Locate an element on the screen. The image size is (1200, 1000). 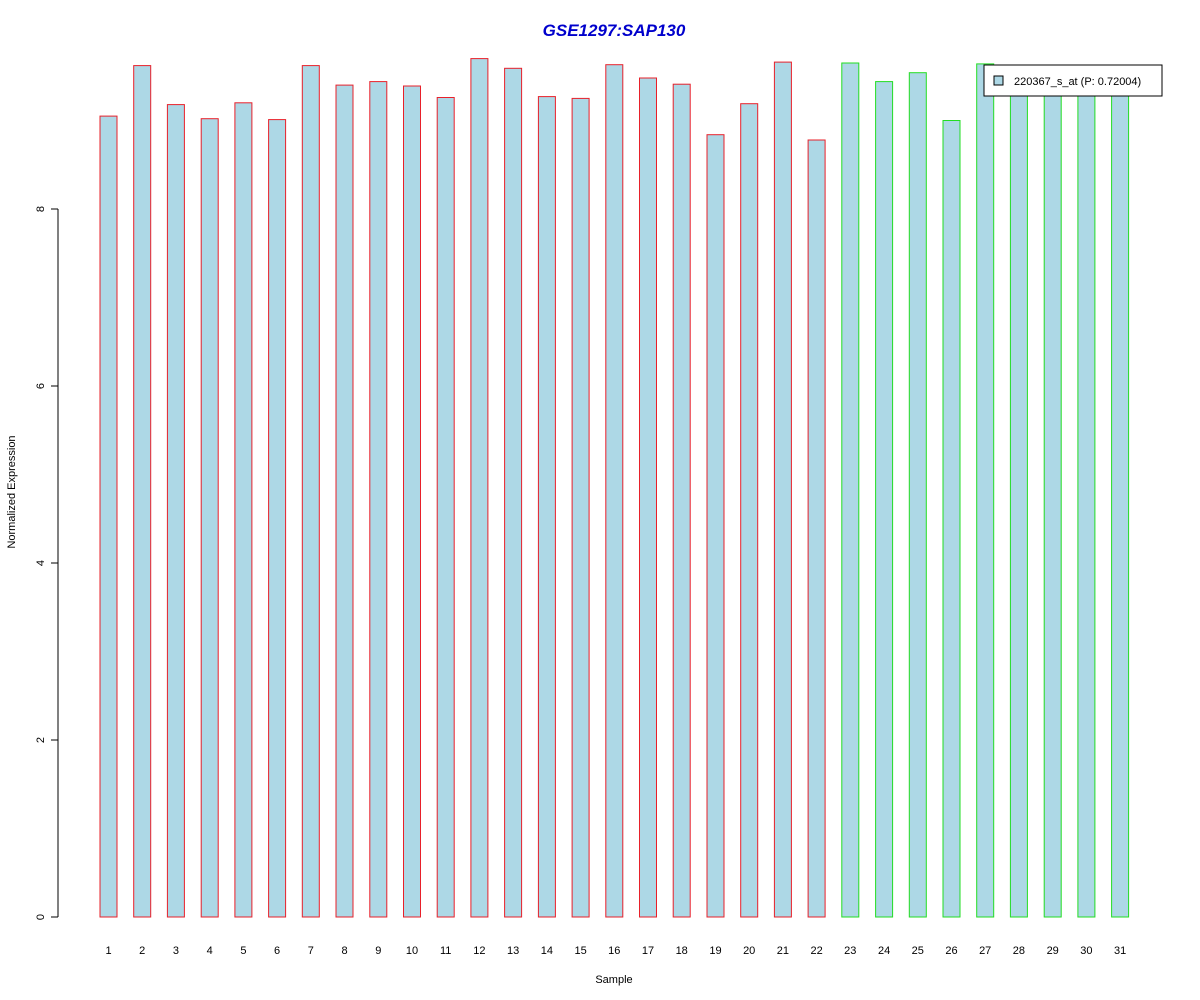
y-tick-label: 4 is located at coordinates (41, 563).